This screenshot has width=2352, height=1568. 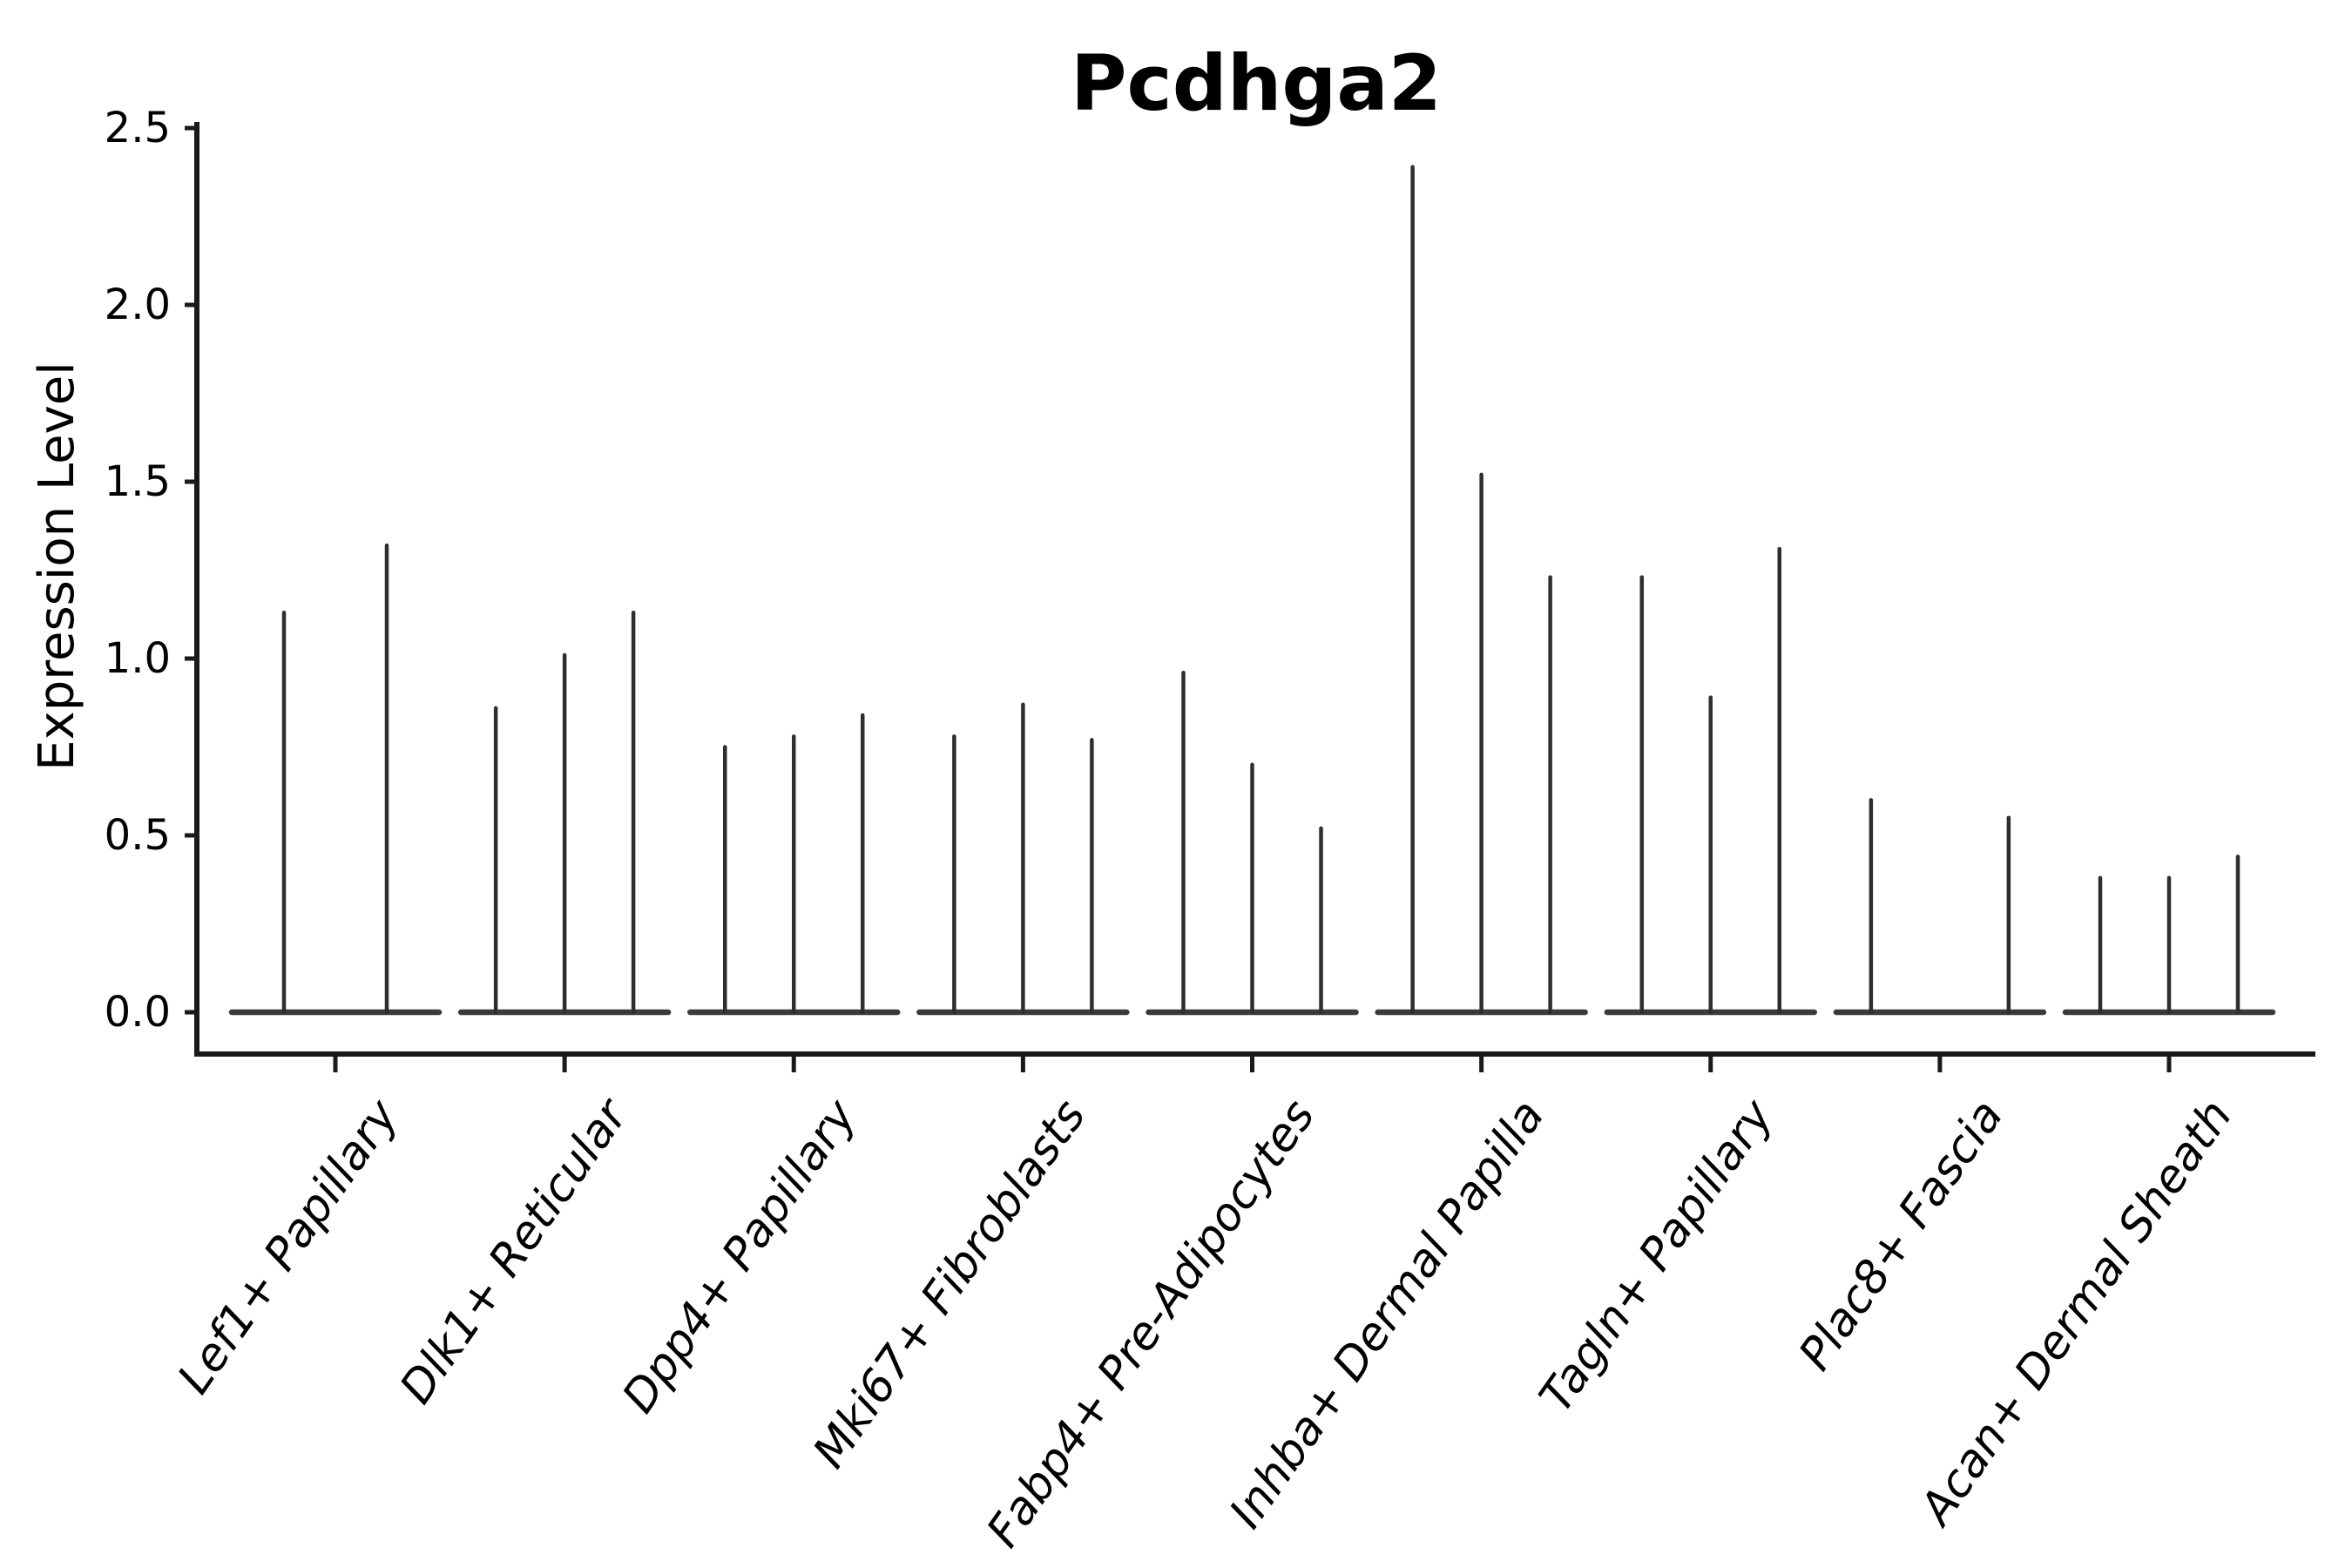 I want to click on y-tick-label: 0.0, so click(x=137, y=1013).